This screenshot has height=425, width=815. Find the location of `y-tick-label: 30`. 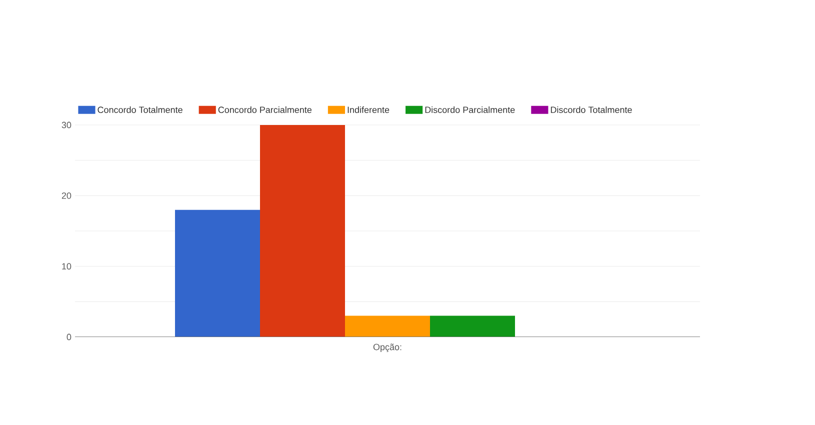

y-tick-label: 30 is located at coordinates (67, 125).